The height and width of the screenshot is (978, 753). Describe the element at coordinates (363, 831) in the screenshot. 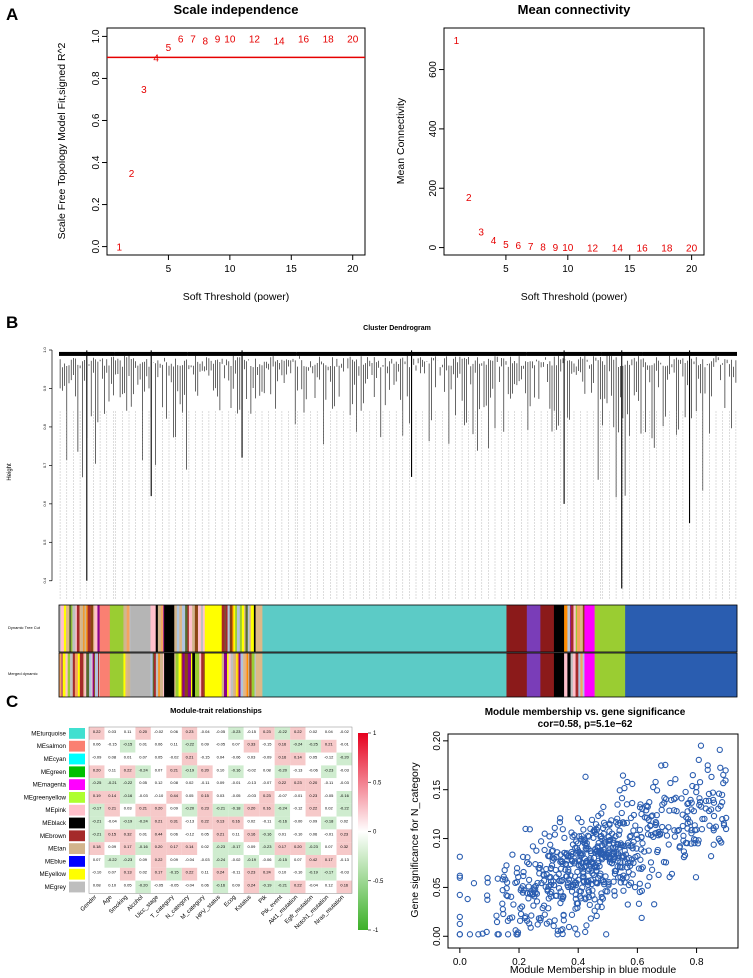

I see `legend-color-bar` at that location.